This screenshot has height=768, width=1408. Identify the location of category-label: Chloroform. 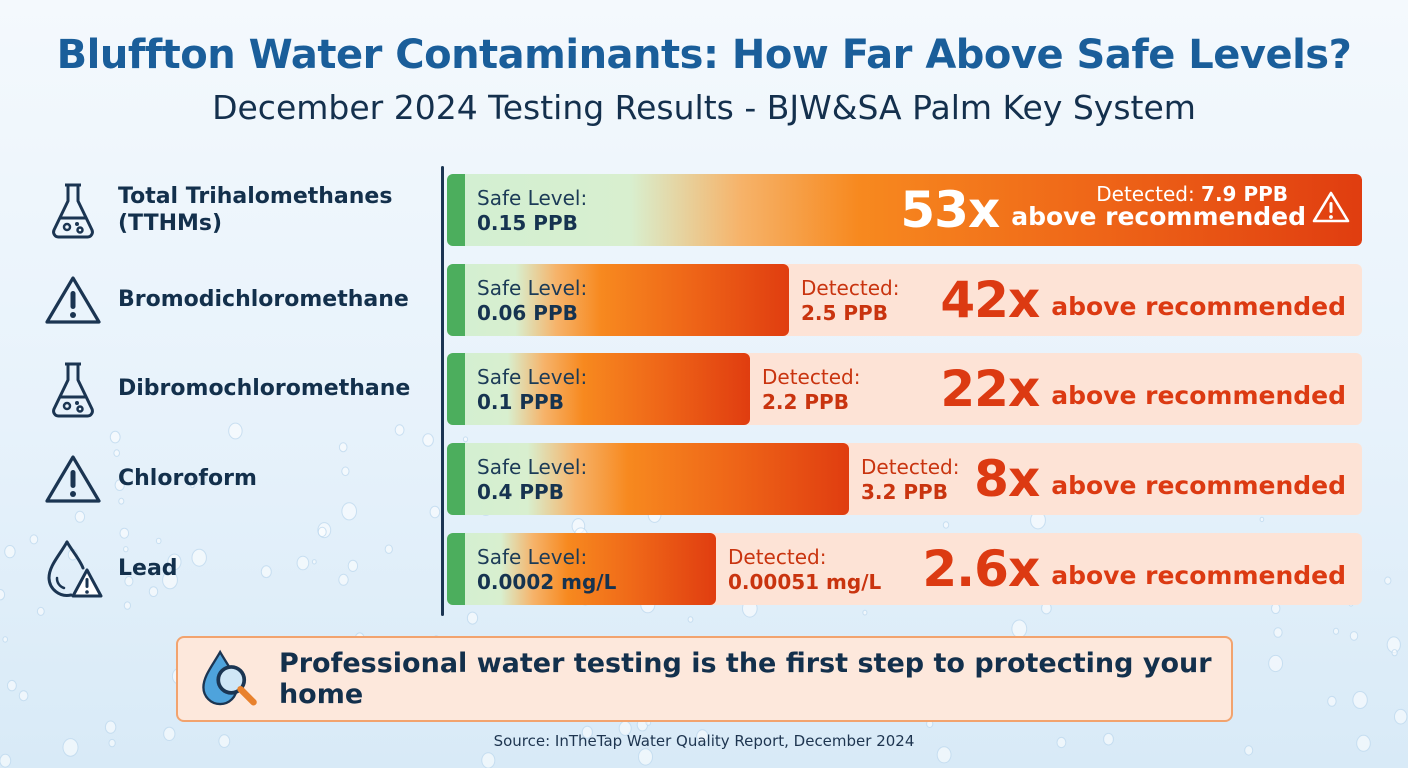
(187, 479).